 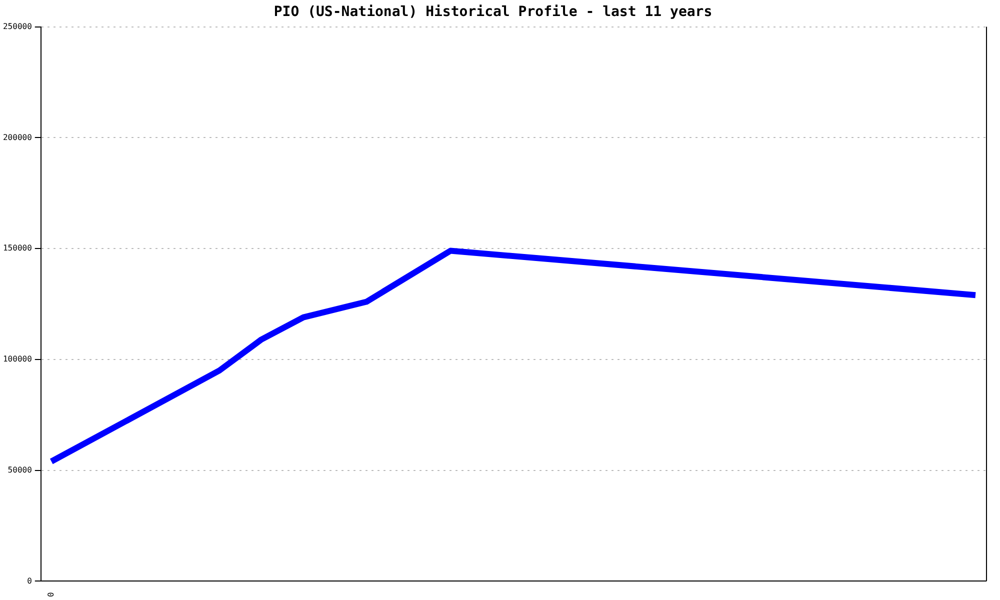 What do you see at coordinates (29, 581) in the screenshot?
I see `y-tick-label: 0` at bounding box center [29, 581].